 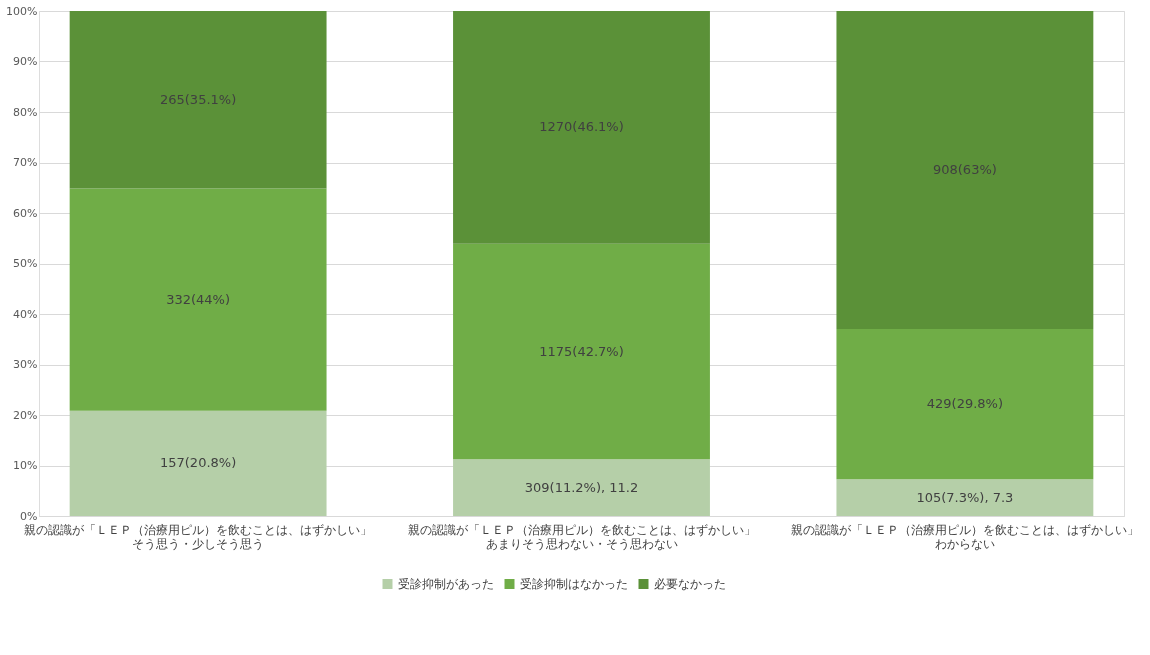 What do you see at coordinates (25, 263) in the screenshot?
I see `y-tick-label: 50%` at bounding box center [25, 263].